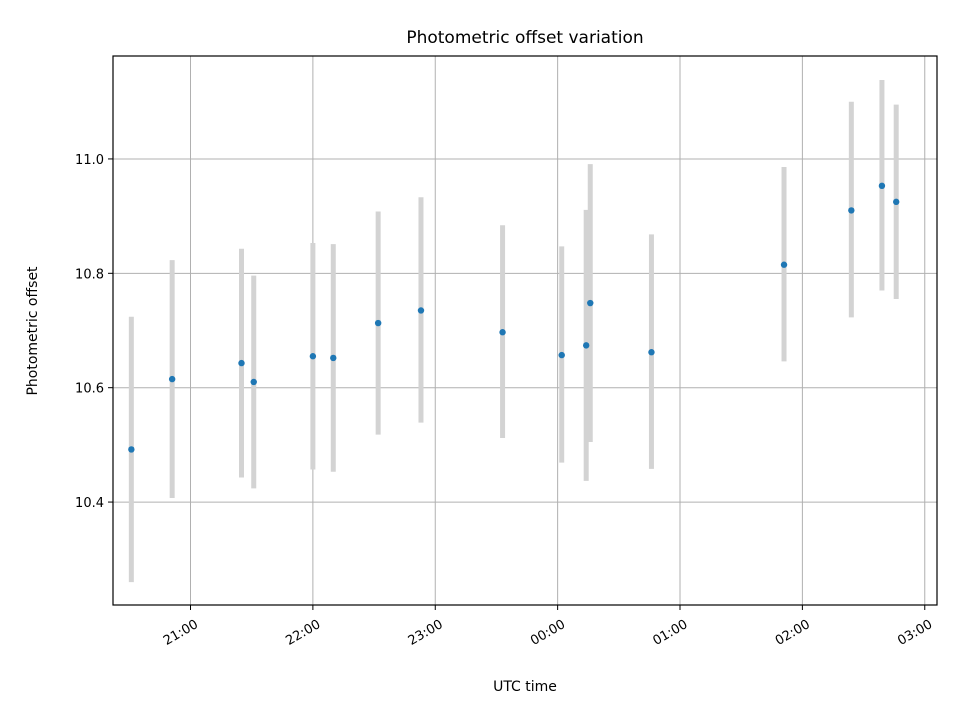 This screenshot has height=720, width=960. I want to click on y-tick-label: 11.0, so click(89, 160).